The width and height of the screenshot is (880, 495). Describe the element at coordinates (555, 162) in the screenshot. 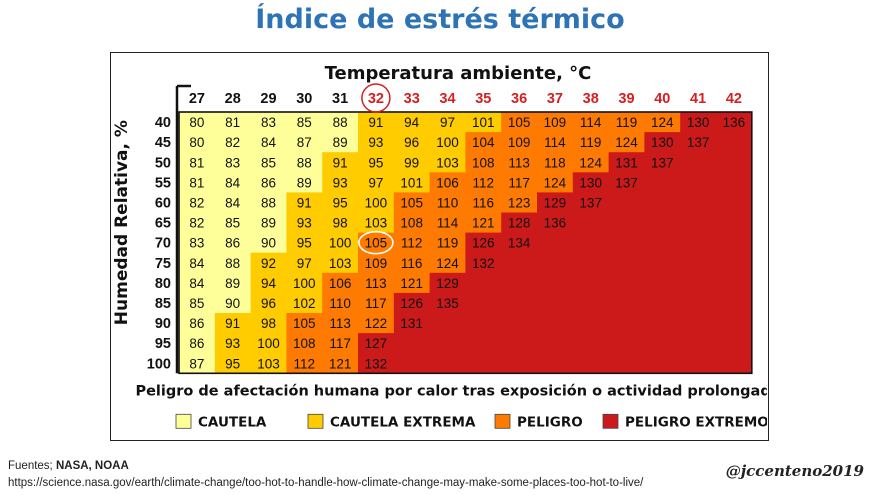

I see `cell-value-label: 118` at that location.